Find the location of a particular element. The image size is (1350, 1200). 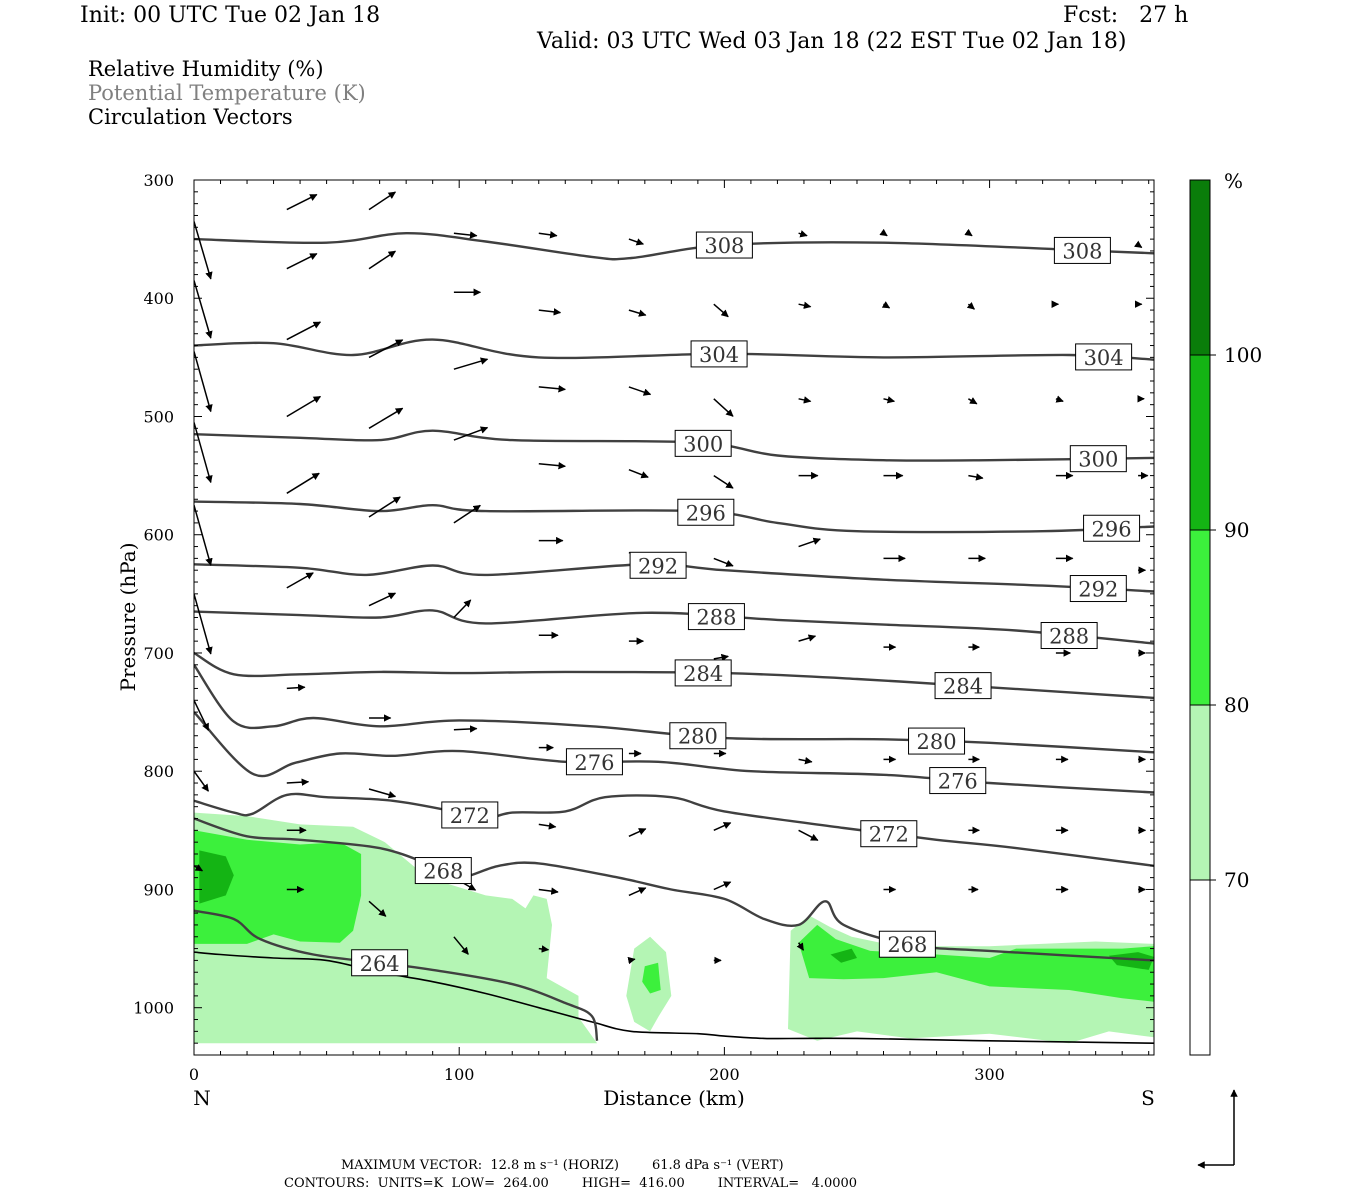

contour-label-276: 276 is located at coordinates (958, 781).